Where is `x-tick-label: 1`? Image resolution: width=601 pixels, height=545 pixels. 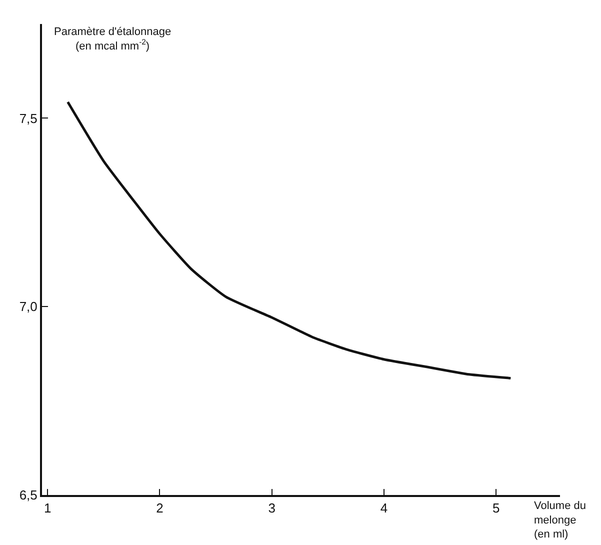
x-tick-label: 1 is located at coordinates (48, 508).